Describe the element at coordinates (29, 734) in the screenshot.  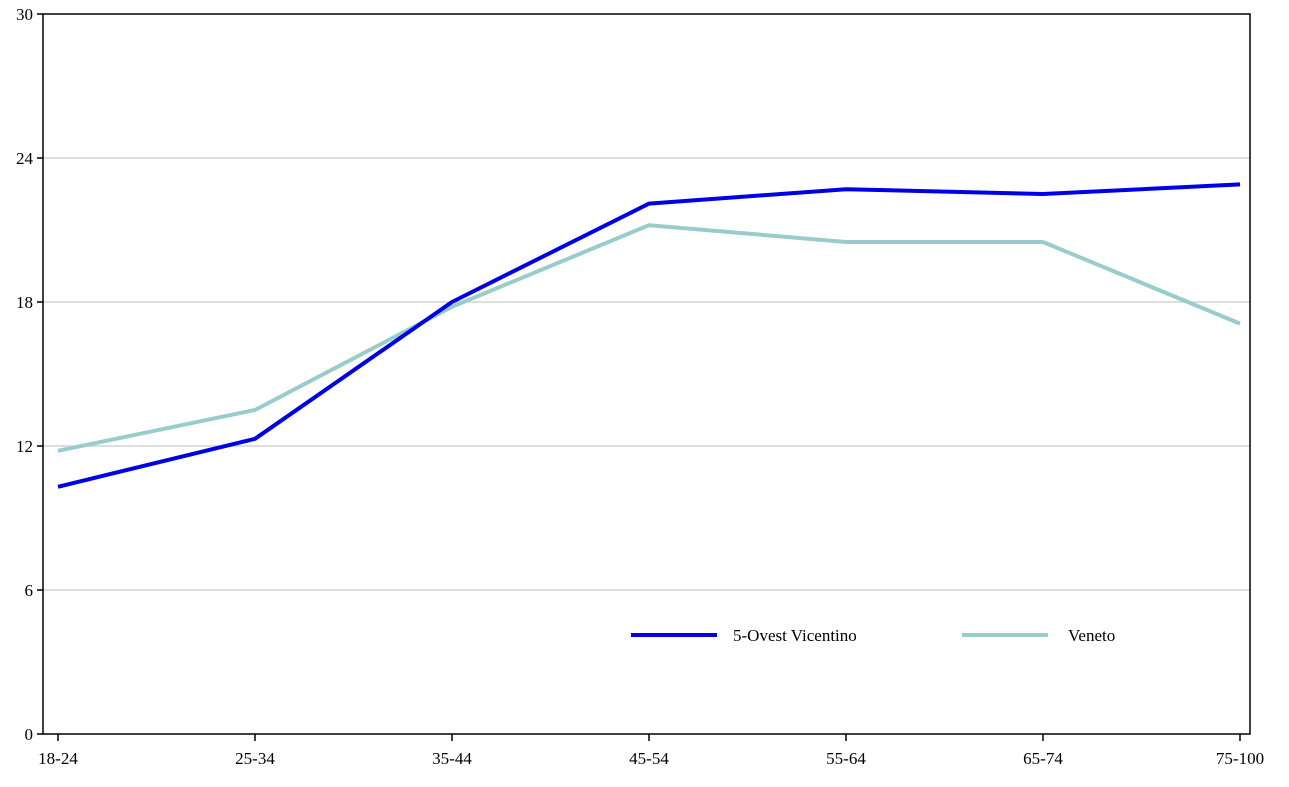
I see `y-tick-label: 0` at that location.